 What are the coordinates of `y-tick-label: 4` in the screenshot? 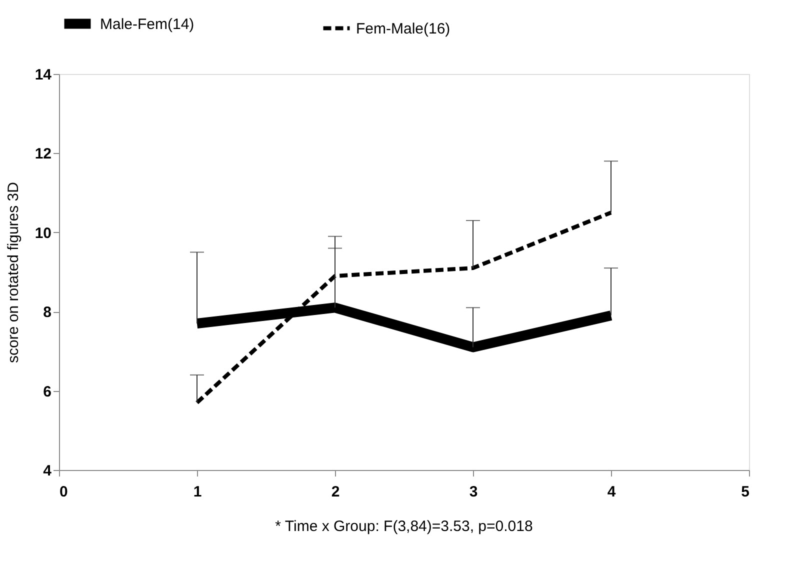 It's located at (47, 471).